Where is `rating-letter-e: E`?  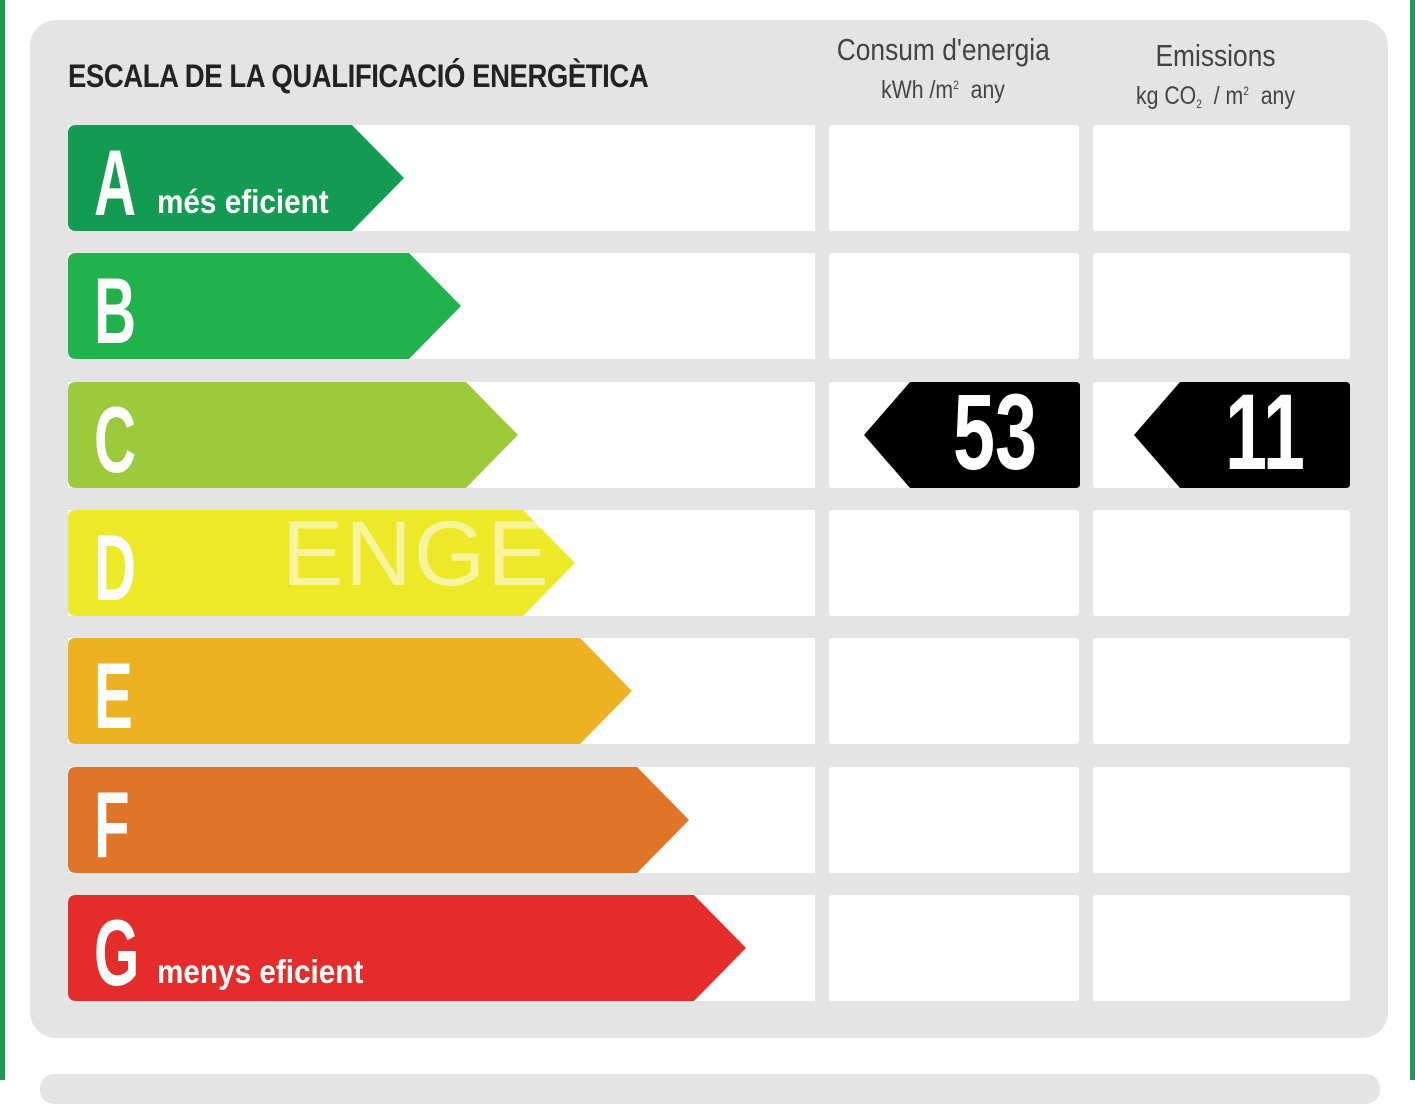 rating-letter-e: E is located at coordinates (113, 695).